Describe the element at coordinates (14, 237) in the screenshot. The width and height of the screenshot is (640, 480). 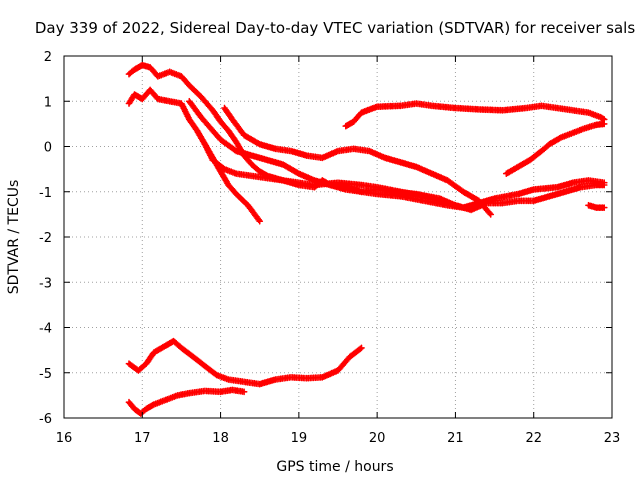
I see `y-axis-label: SDTVAR / TECUs` at that location.